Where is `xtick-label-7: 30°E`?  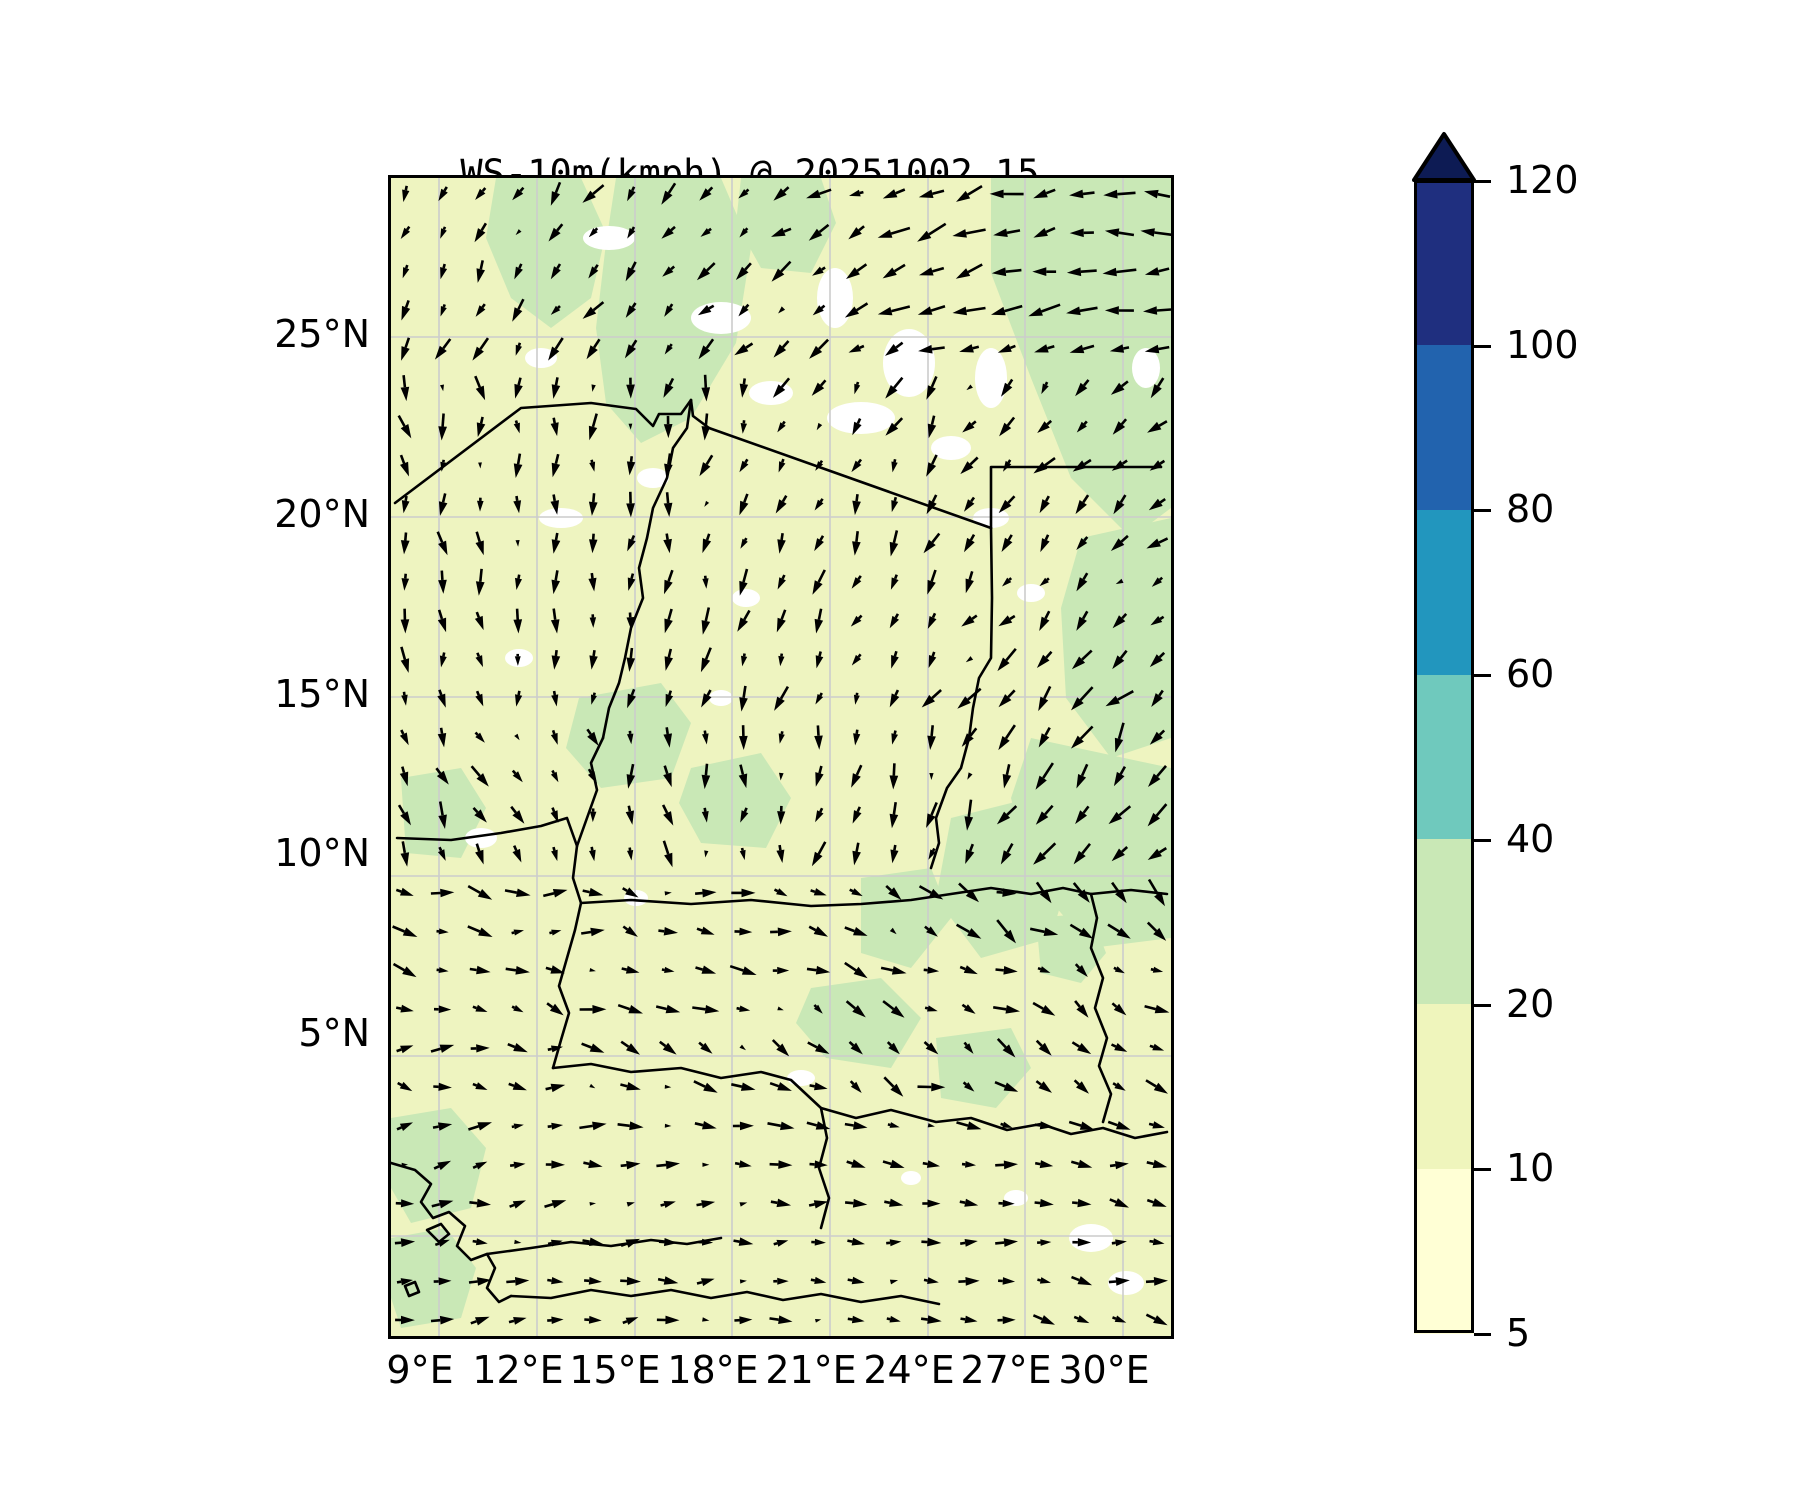
xtick-label-7: 30°E is located at coordinates (1104, 1370).